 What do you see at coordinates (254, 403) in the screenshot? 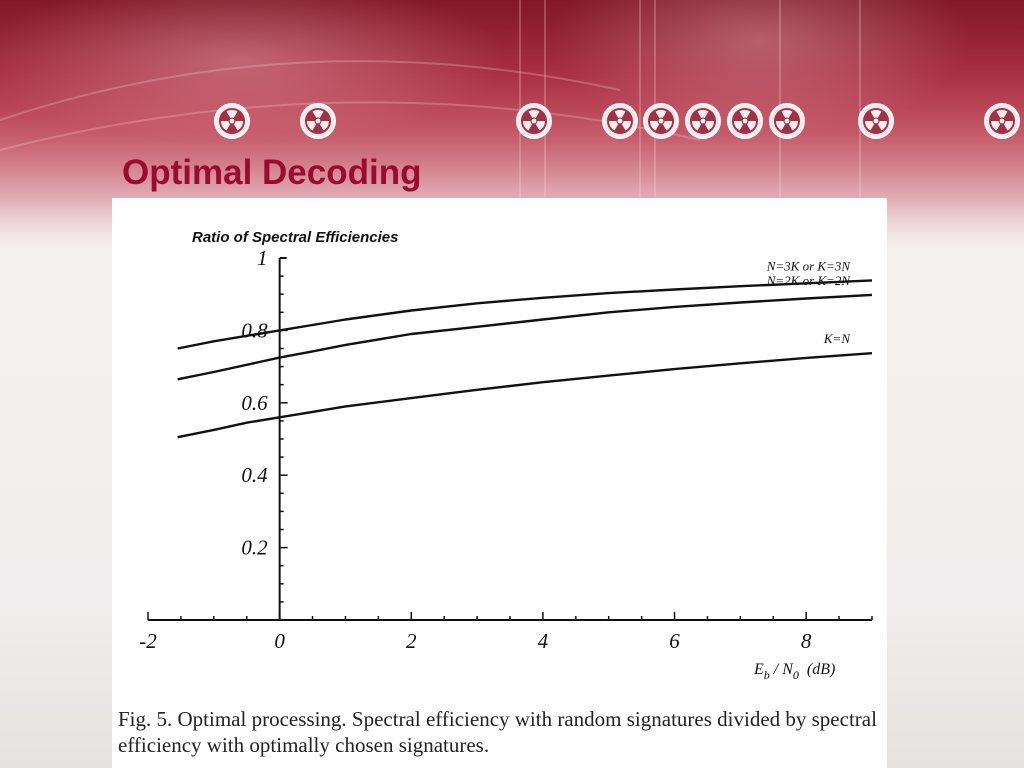
I see `y-tick-label: 0.6` at bounding box center [254, 403].